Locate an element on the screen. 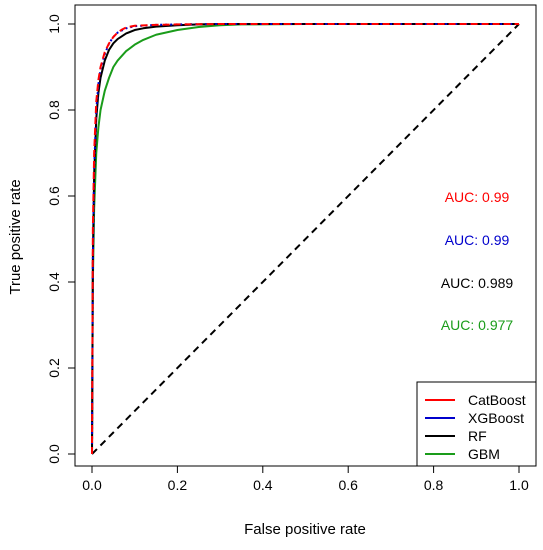 The width and height of the screenshot is (543, 550). legend: CatBoost XGBoost RF GBM is located at coordinates (476, 424).